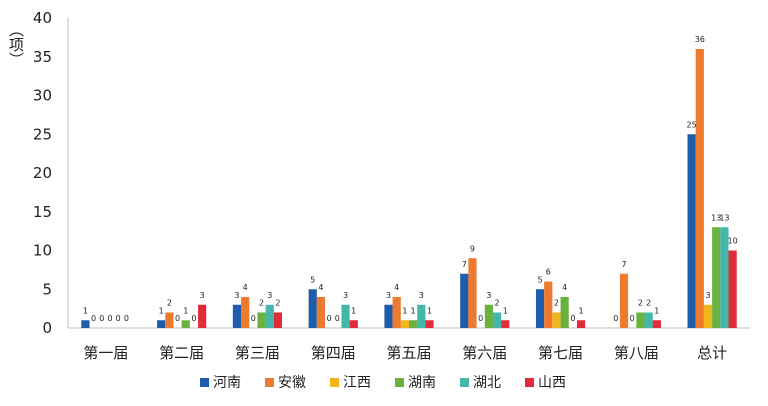  What do you see at coordinates (42, 251) in the screenshot?
I see `y-tick-label: 10` at bounding box center [42, 251].